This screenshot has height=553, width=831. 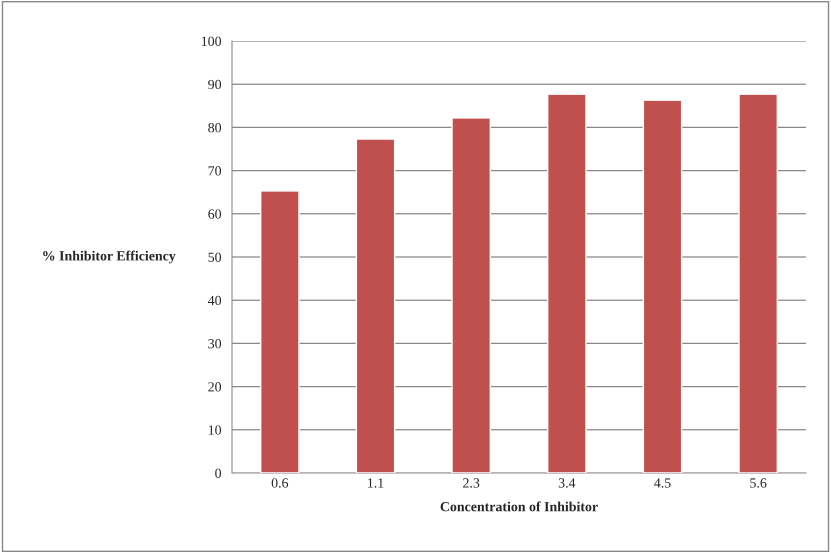 I want to click on y-tick-label: 0, so click(x=218, y=473).